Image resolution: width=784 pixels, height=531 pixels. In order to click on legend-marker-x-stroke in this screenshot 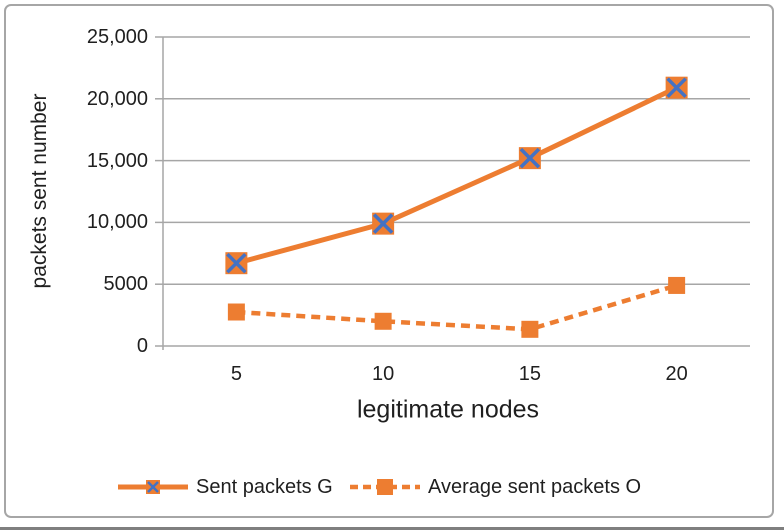, I will do `click(153, 487)`.